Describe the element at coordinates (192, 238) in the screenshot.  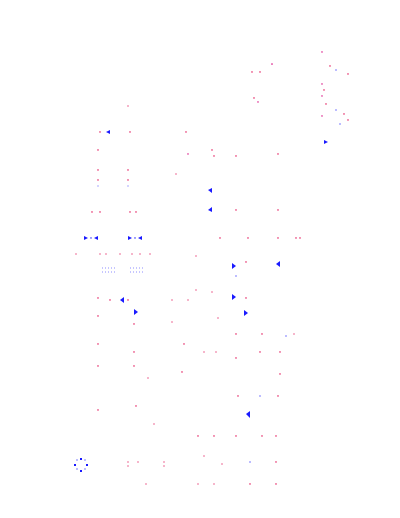
I see `double-arrow-row` at that location.